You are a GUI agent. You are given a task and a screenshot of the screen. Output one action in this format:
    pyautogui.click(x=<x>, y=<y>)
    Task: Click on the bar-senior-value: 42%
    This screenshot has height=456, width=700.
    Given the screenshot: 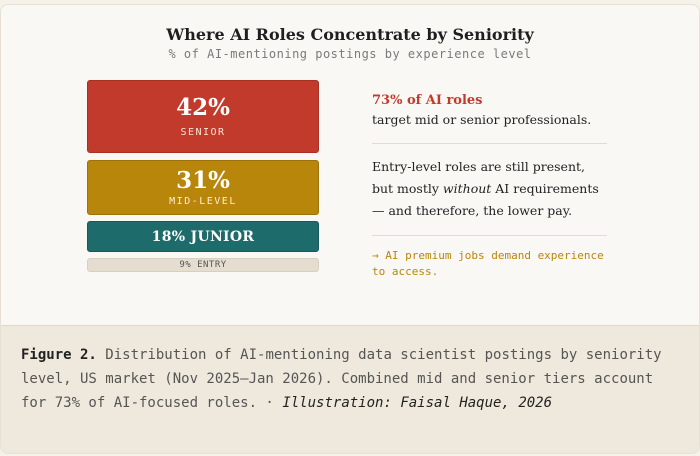 What is the action you would take?
    pyautogui.click(x=203, y=108)
    